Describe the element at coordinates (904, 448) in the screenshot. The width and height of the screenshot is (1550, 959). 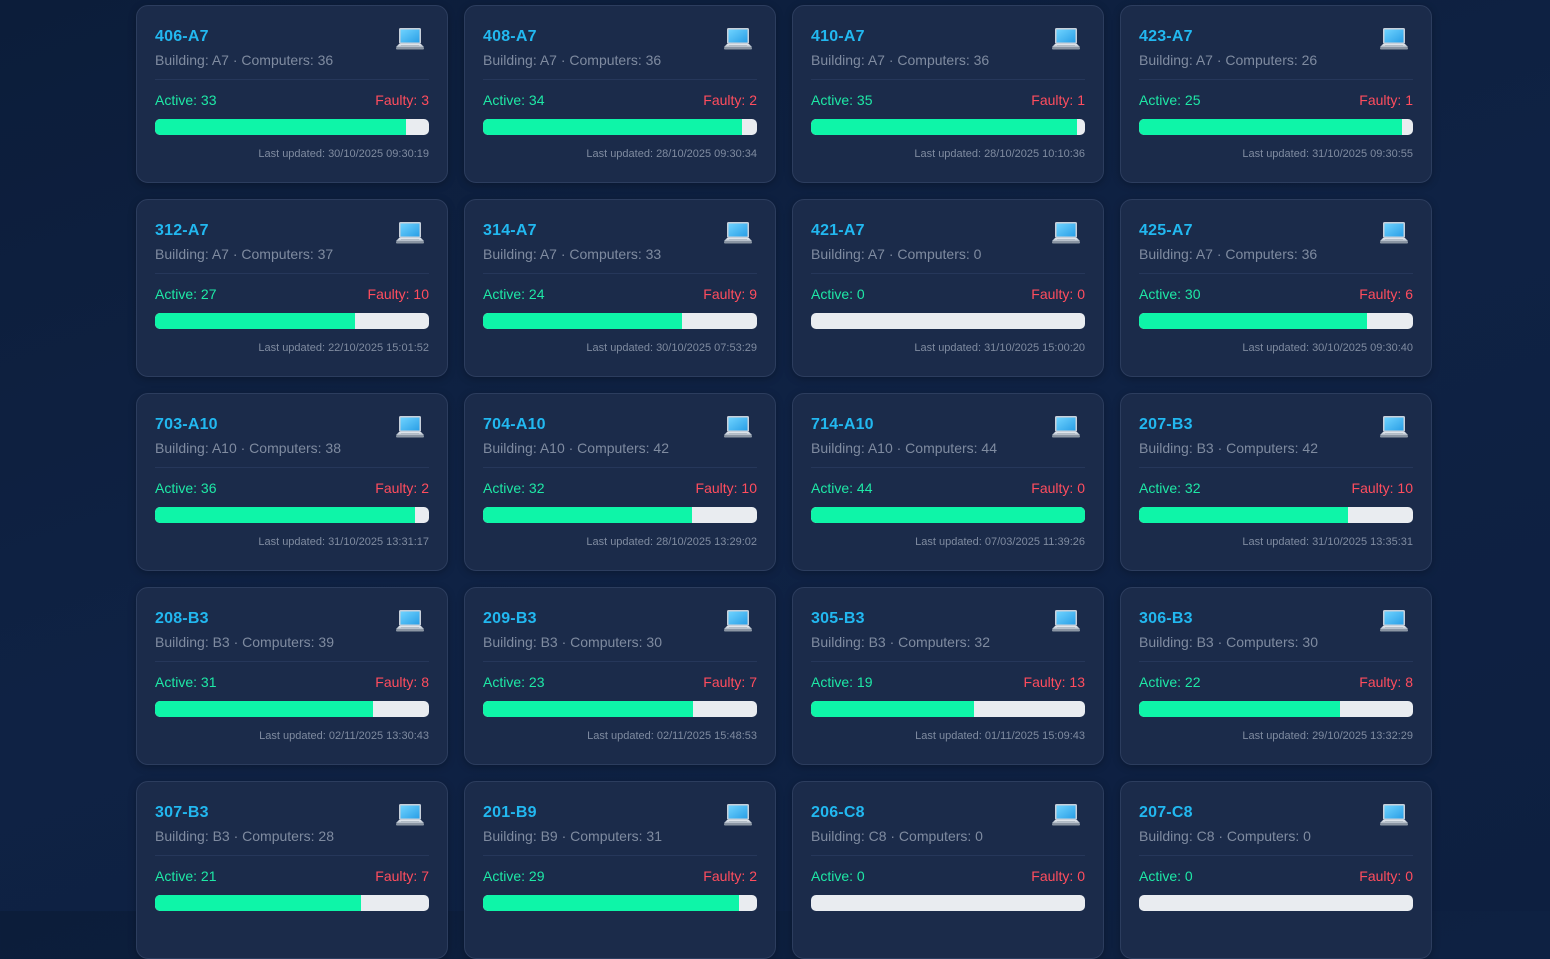
I see `room-meta: Building: A10 · Computers: 44` at that location.